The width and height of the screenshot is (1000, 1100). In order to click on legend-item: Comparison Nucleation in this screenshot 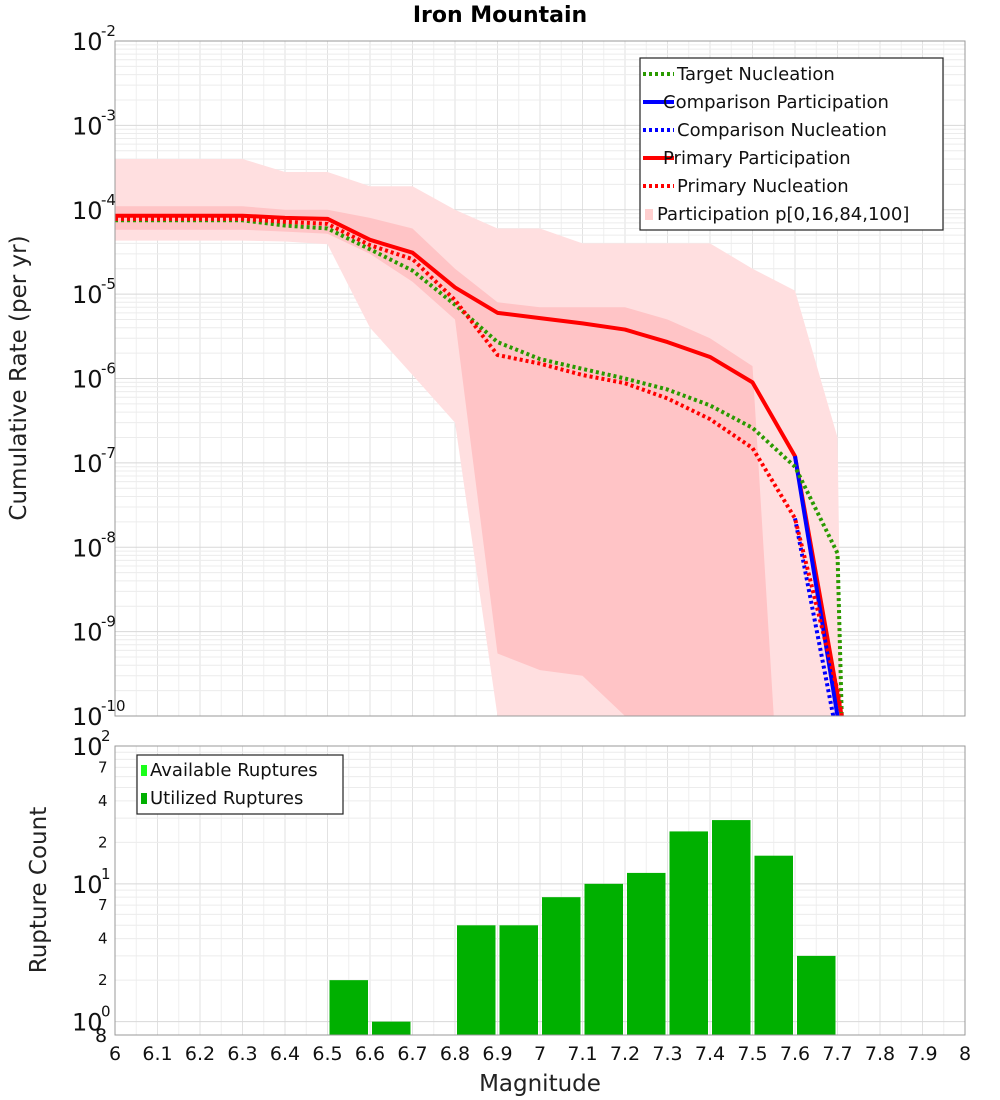, I will do `click(765, 130)`.